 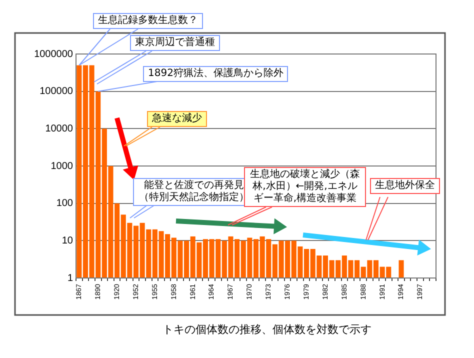 What do you see at coordinates (68, 240) in the screenshot?
I see `y-tick-label: 10` at bounding box center [68, 240].